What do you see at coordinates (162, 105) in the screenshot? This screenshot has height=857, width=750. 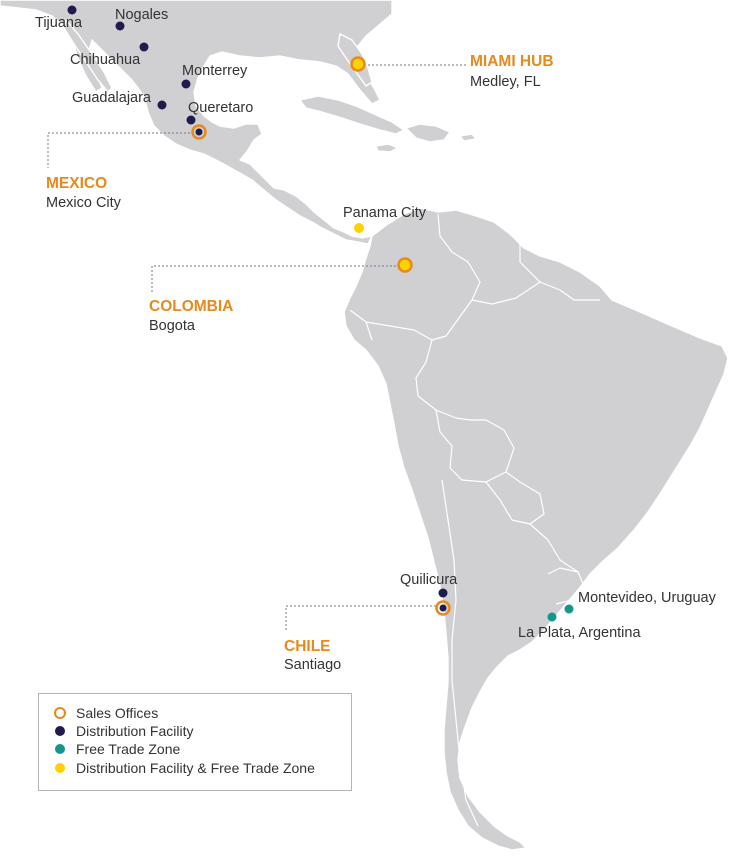 I see `distribution-marker-guadalajara` at bounding box center [162, 105].